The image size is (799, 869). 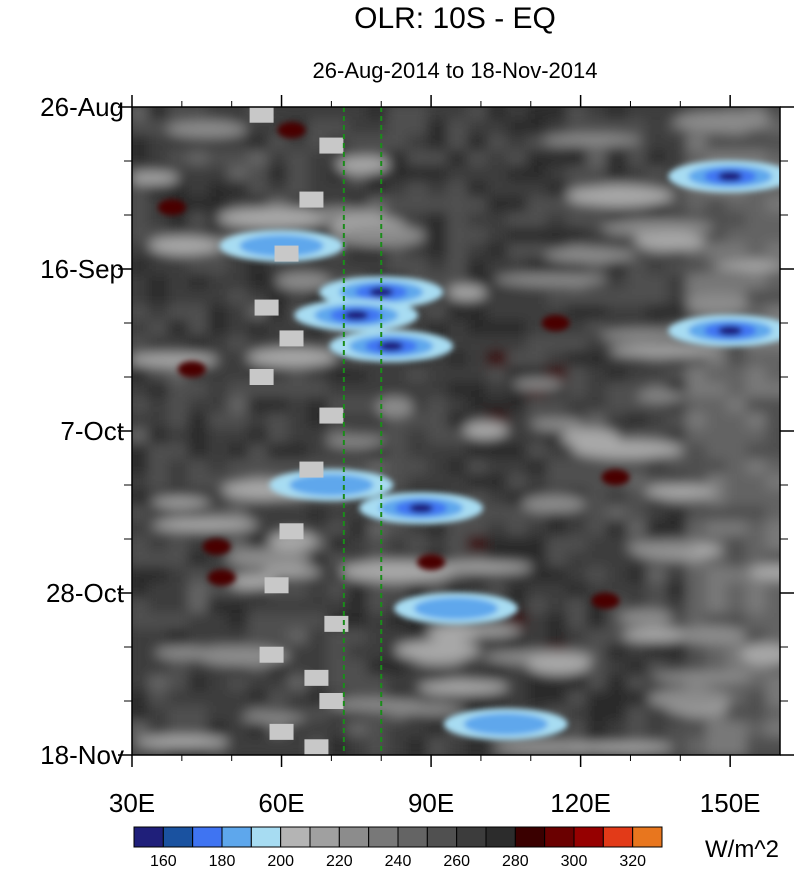 What do you see at coordinates (222, 861) in the screenshot?
I see `colorbar-label: 180` at bounding box center [222, 861].